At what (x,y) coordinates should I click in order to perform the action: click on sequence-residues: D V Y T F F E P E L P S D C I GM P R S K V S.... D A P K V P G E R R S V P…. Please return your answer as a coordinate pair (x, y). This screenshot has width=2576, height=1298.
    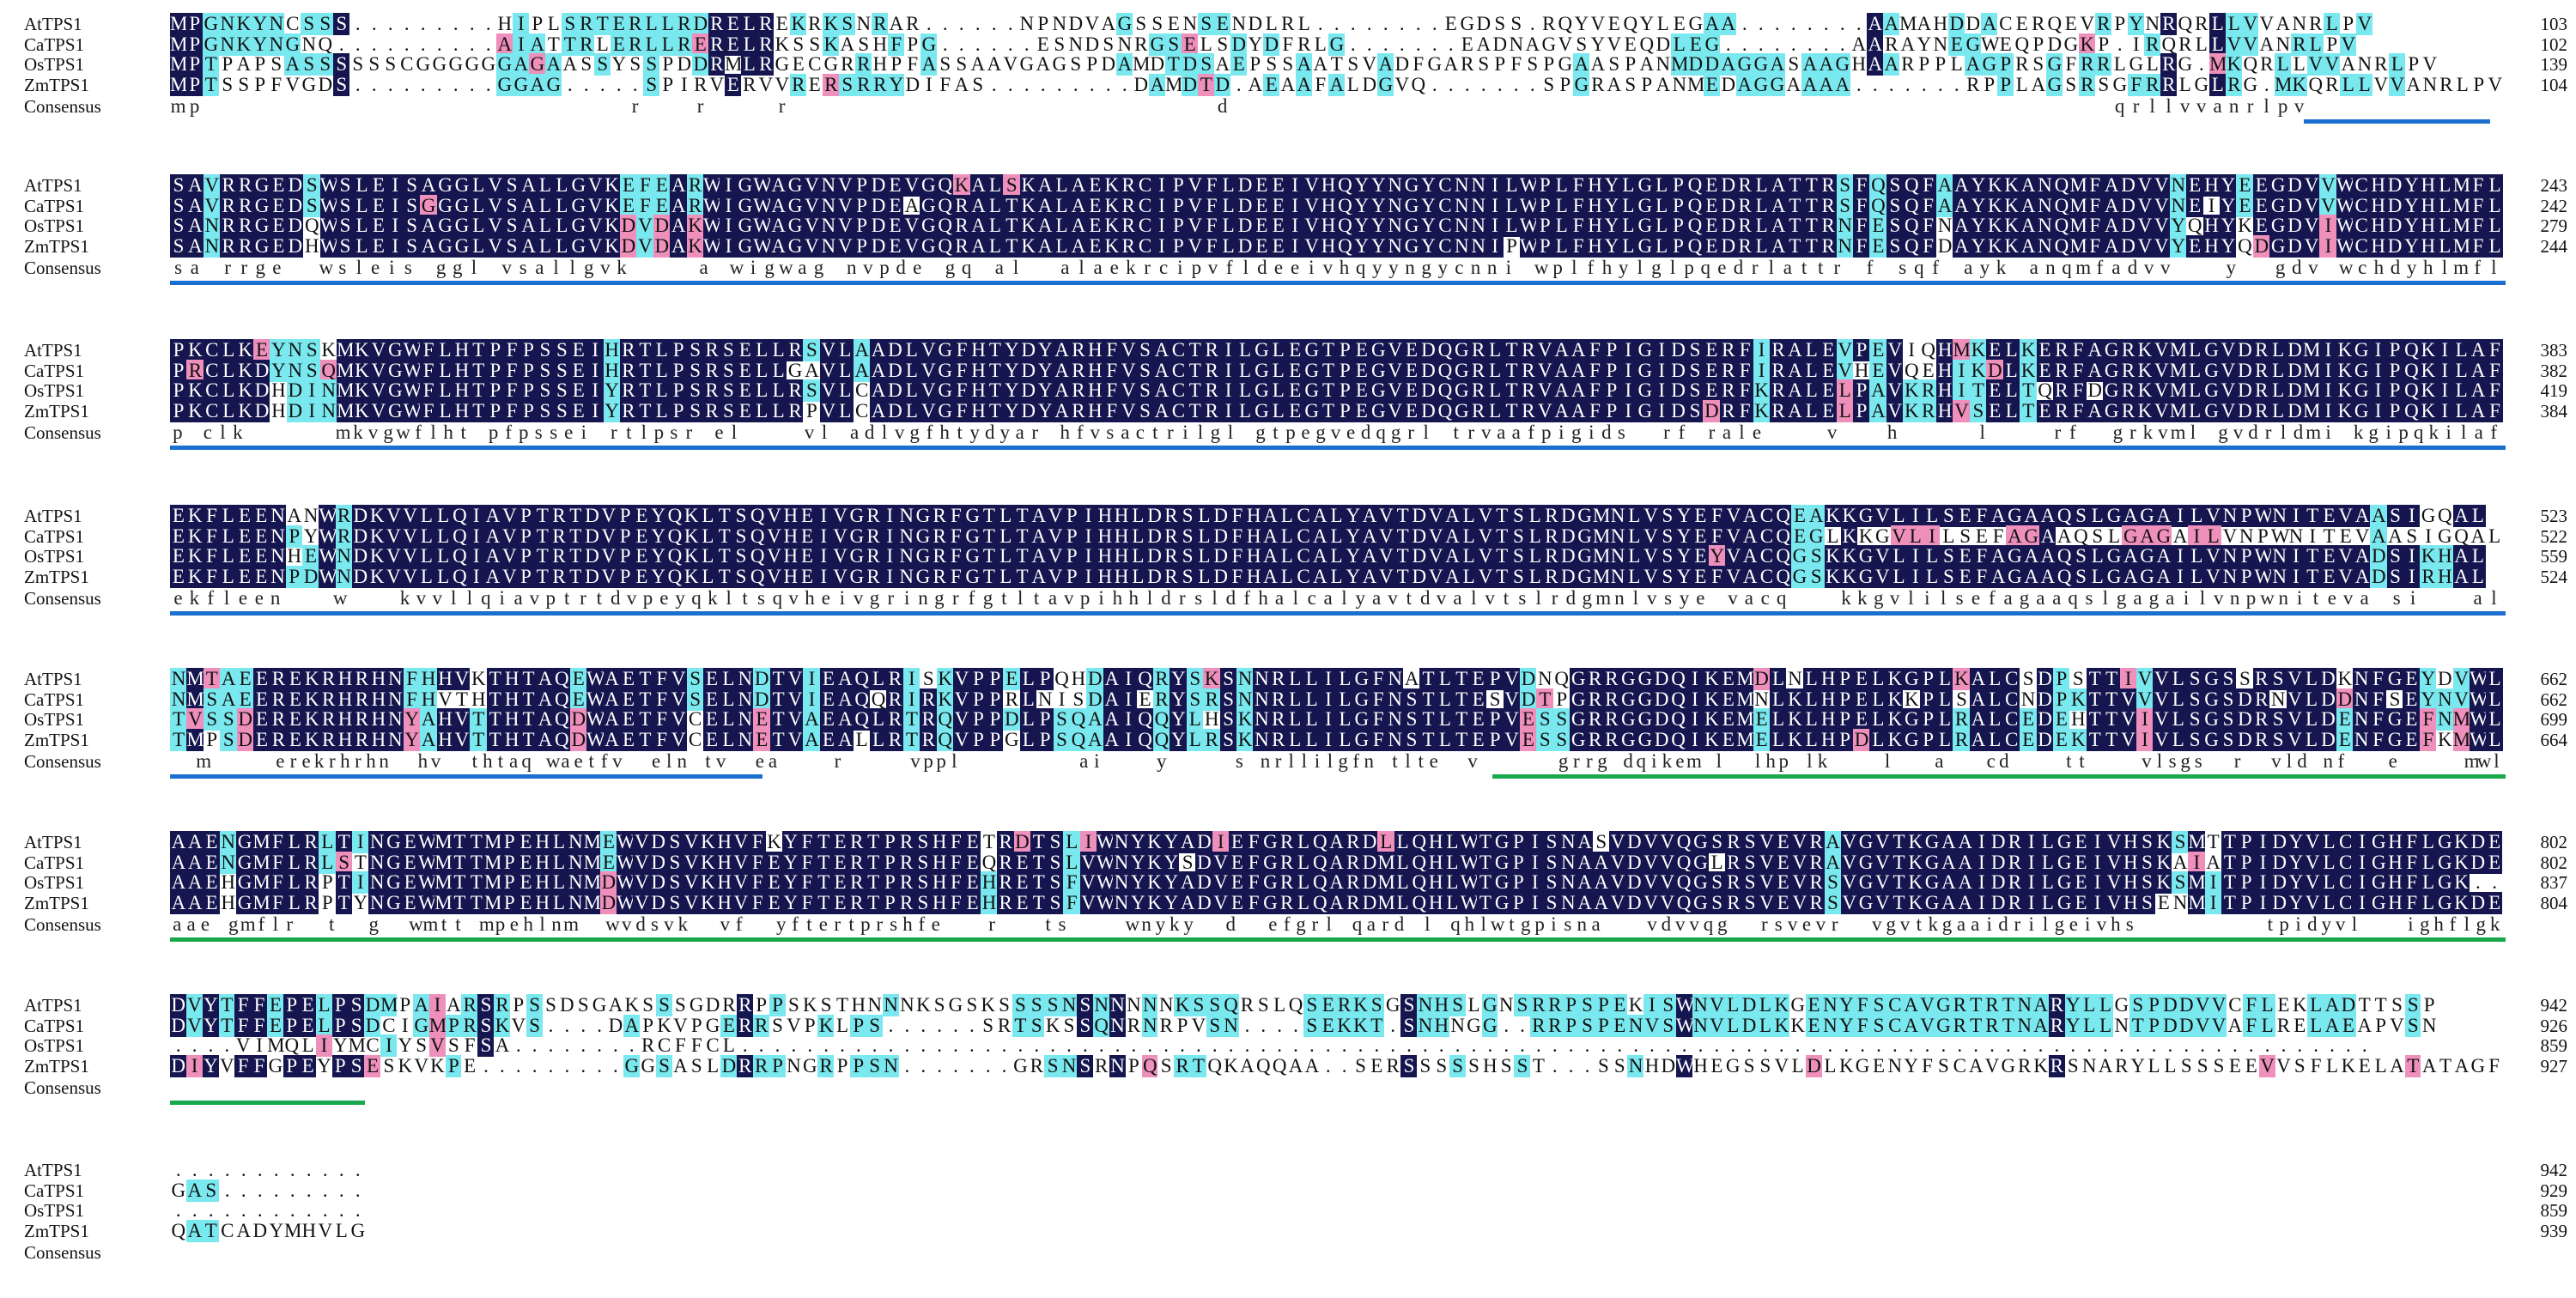
    Looking at the image, I should click on (1303, 1025).